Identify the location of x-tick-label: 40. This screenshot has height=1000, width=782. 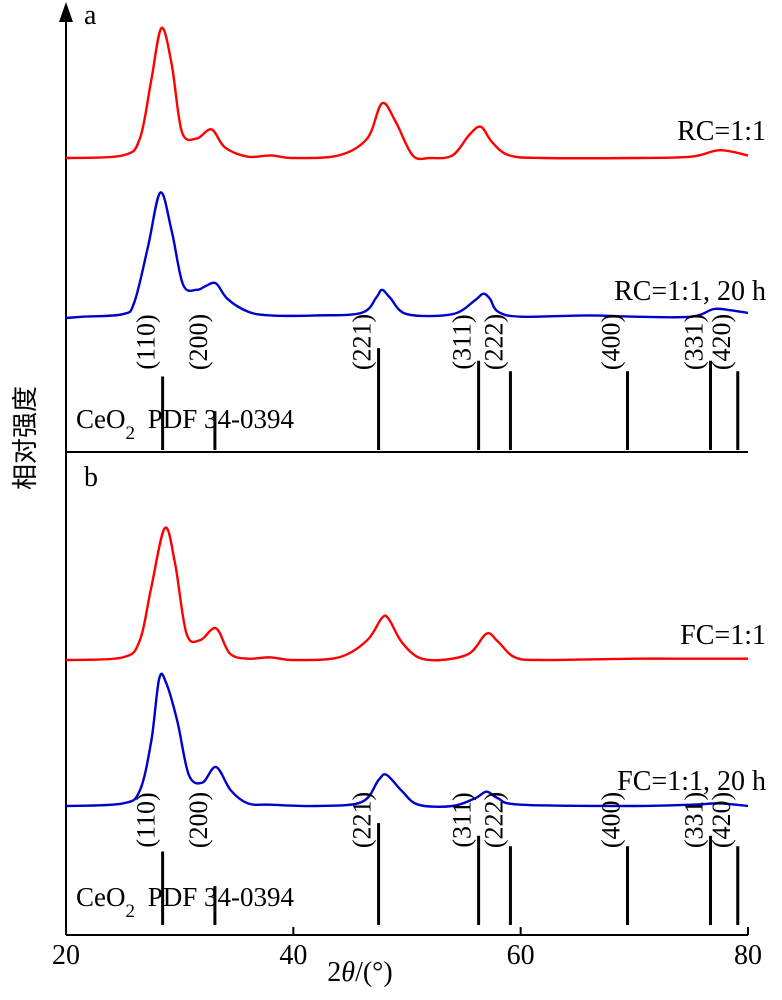
(293, 955).